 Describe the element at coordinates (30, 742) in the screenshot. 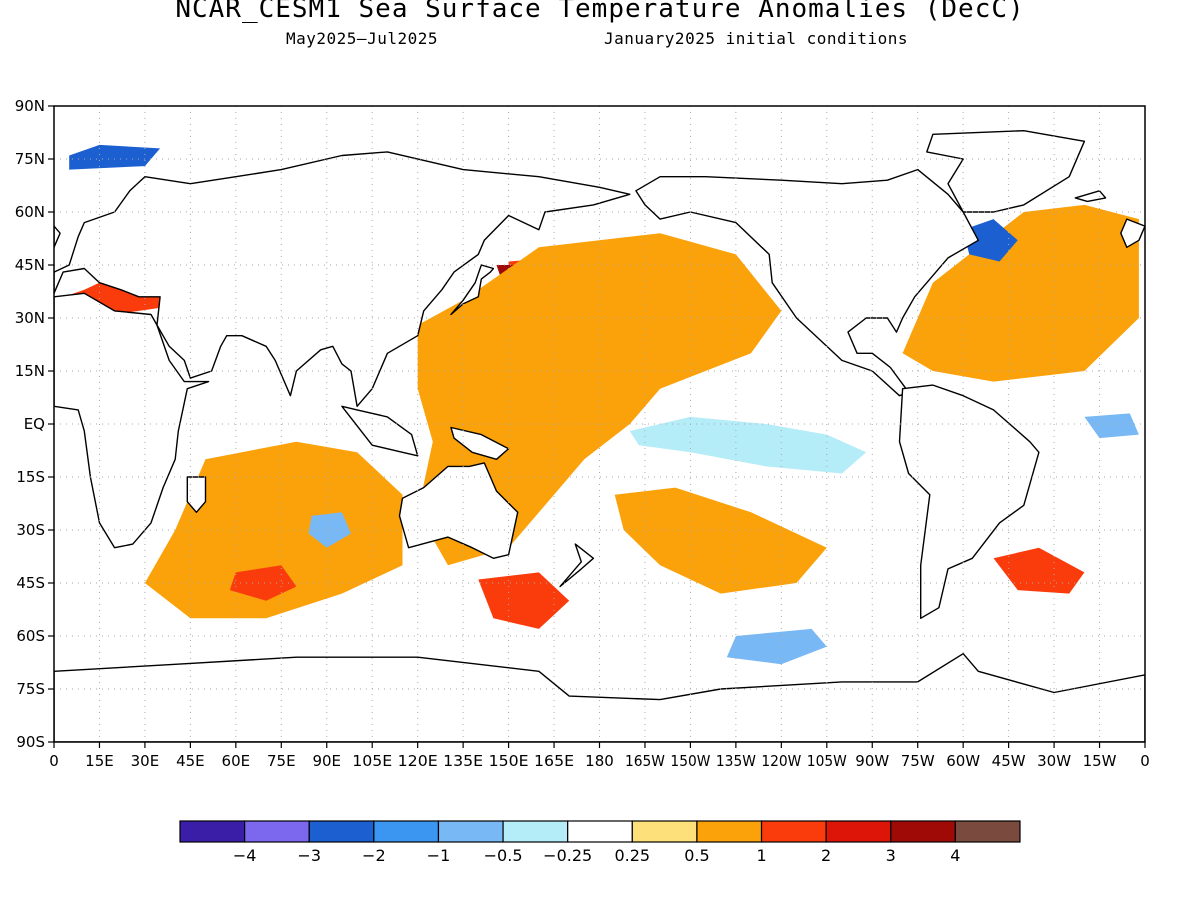

I see `y-tick-label: 90S` at that location.